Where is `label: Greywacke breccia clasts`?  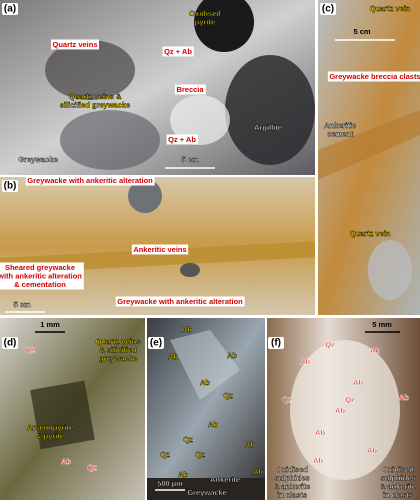 label: Greywacke breccia clasts is located at coordinates (373, 76).